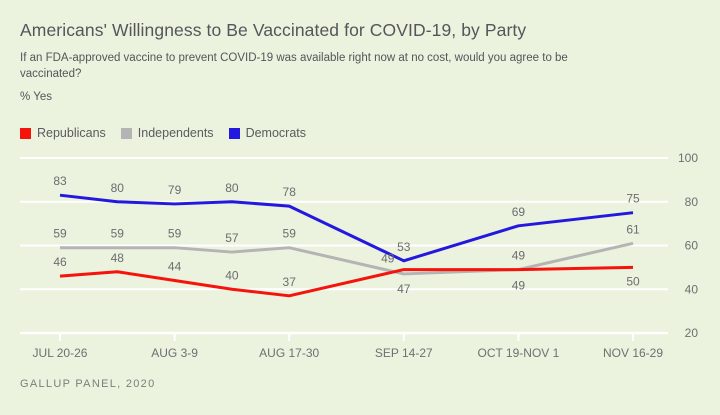  Describe the element at coordinates (633, 229) in the screenshot. I see `data-label-independents: 61` at that location.